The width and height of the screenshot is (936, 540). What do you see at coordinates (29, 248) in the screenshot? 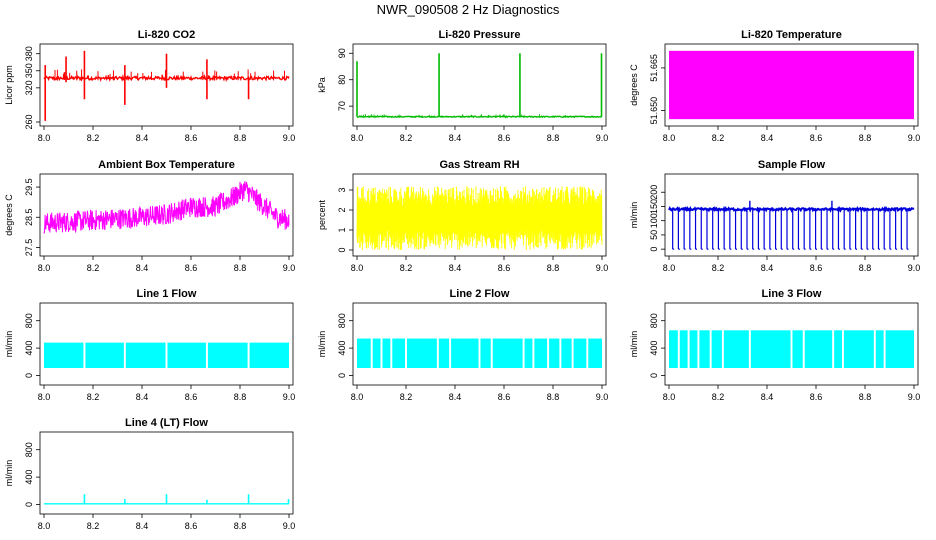
I see `y-tick-label: 27.5` at bounding box center [29, 248].